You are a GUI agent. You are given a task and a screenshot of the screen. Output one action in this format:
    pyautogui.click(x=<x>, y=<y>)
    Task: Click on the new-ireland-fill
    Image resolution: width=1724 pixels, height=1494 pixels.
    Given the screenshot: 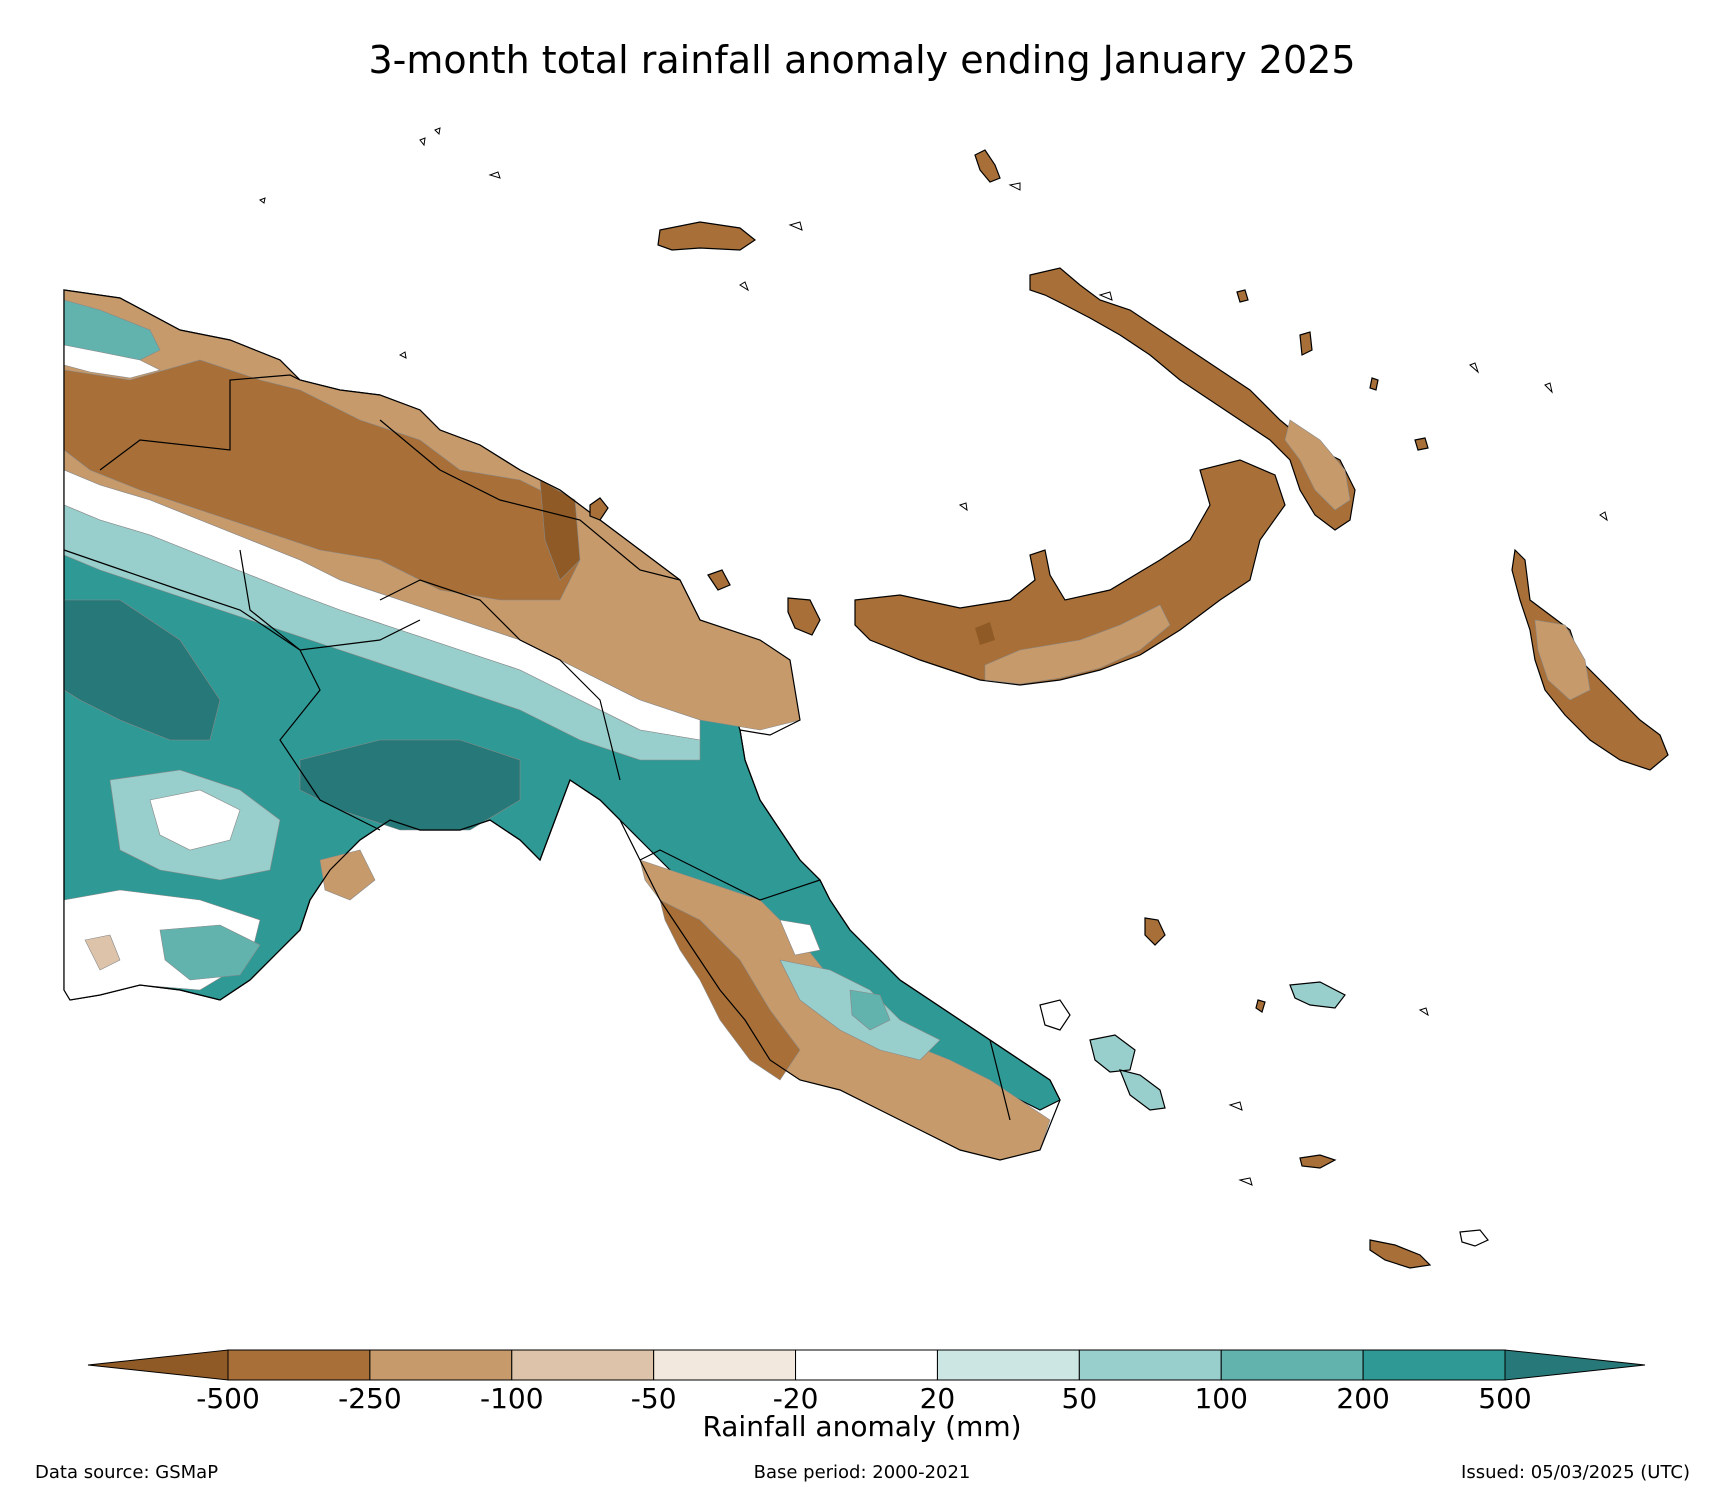 What is the action you would take?
    pyautogui.click(x=1192, y=399)
    